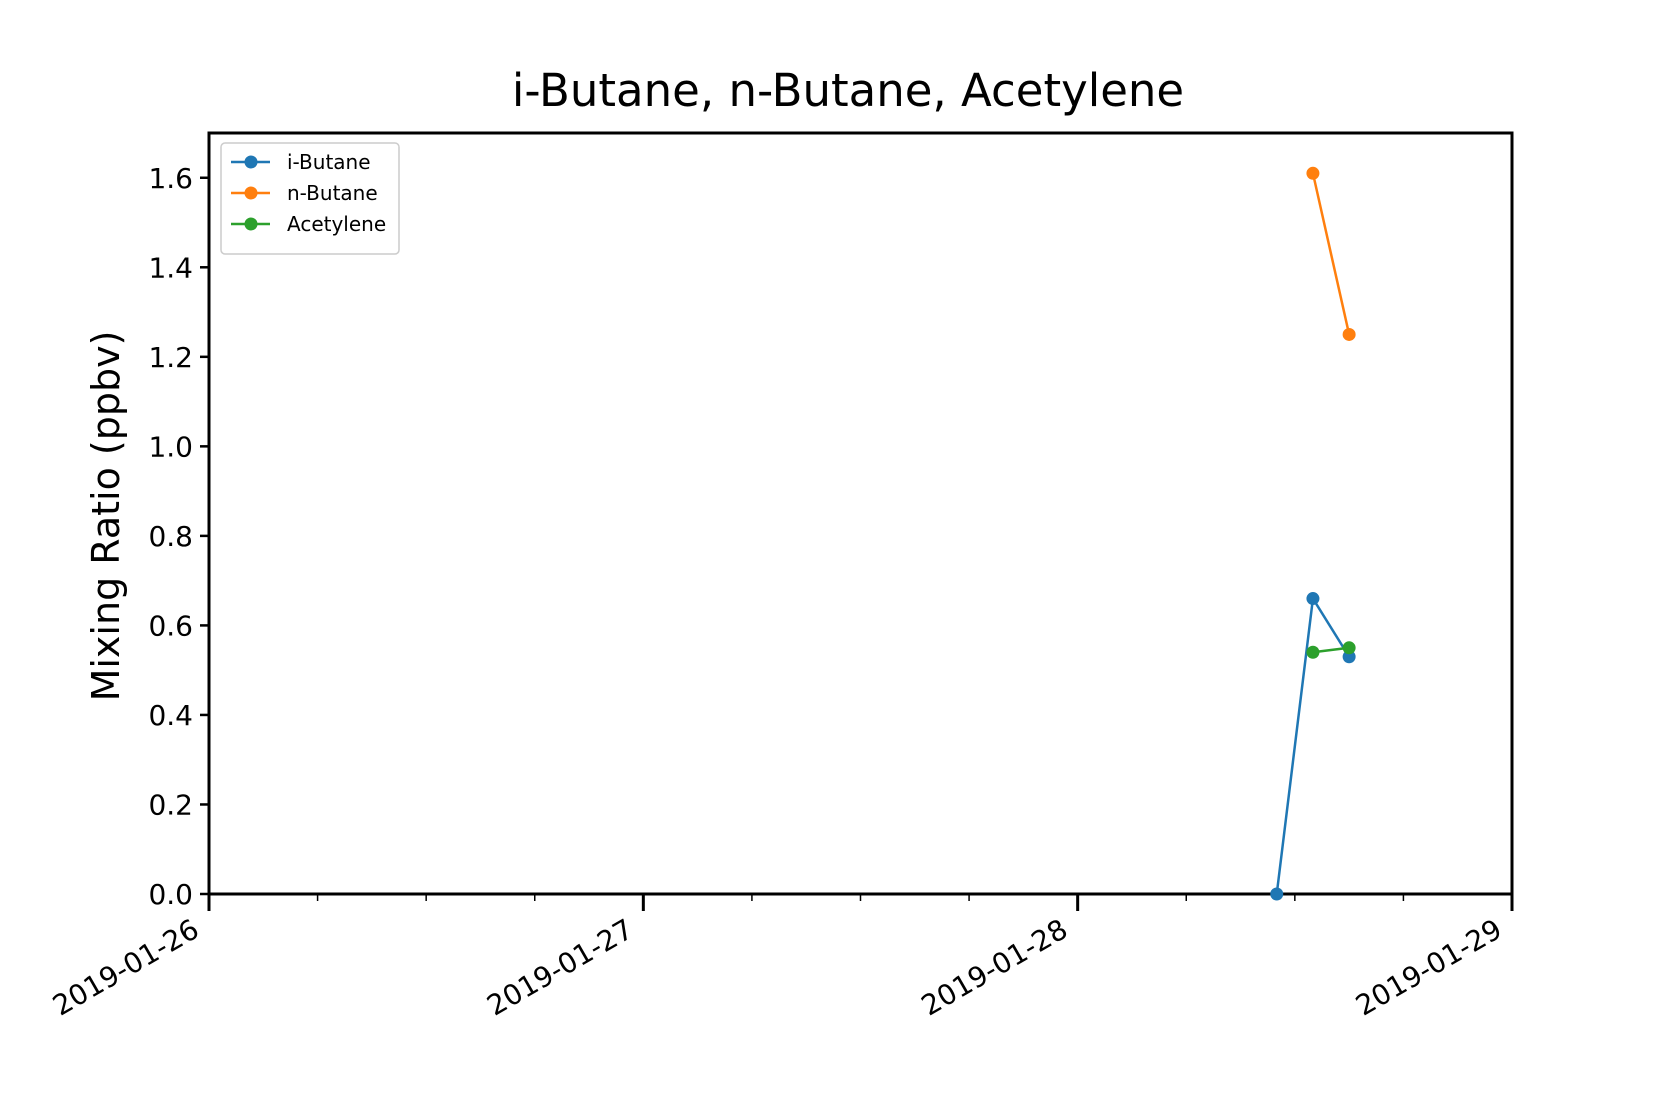  I want to click on x-tick-label: 2019-01-27, so click(559, 967).